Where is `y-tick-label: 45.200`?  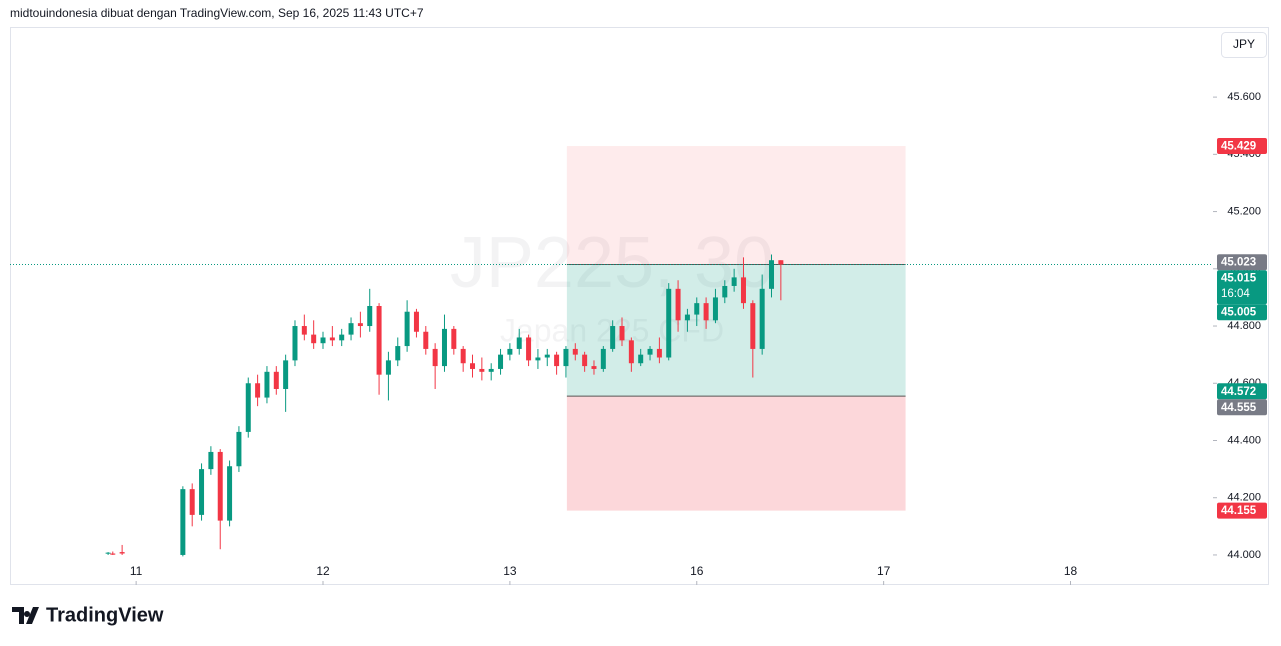
y-tick-label: 45.200 is located at coordinates (1244, 211).